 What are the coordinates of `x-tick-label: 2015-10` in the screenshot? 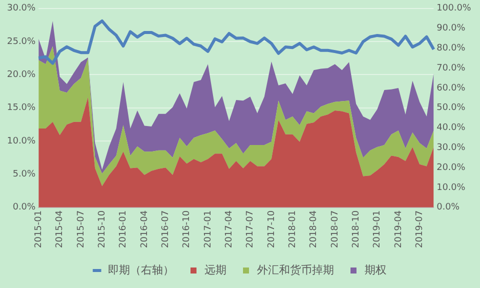 It's located at (102, 229).